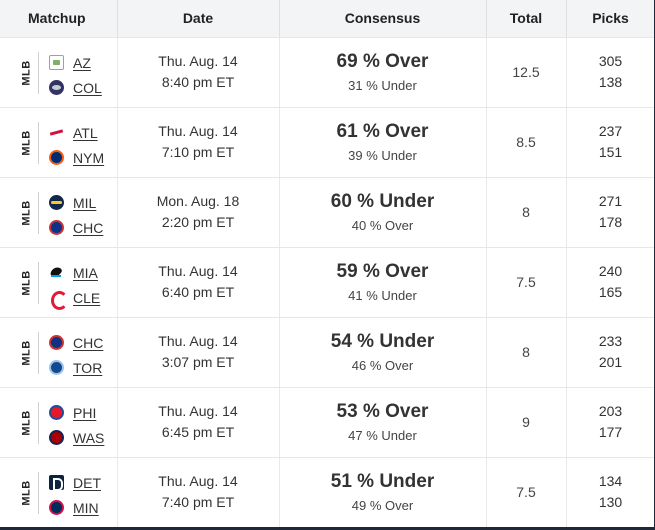 The image size is (655, 530). I want to click on header-picks: Picks, so click(610, 19).